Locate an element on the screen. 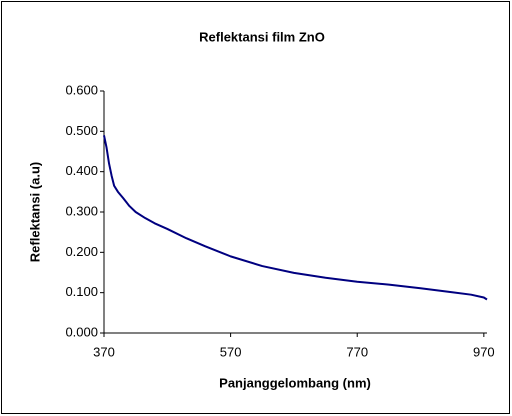  y-tick-label: 0.500 is located at coordinates (81, 130).